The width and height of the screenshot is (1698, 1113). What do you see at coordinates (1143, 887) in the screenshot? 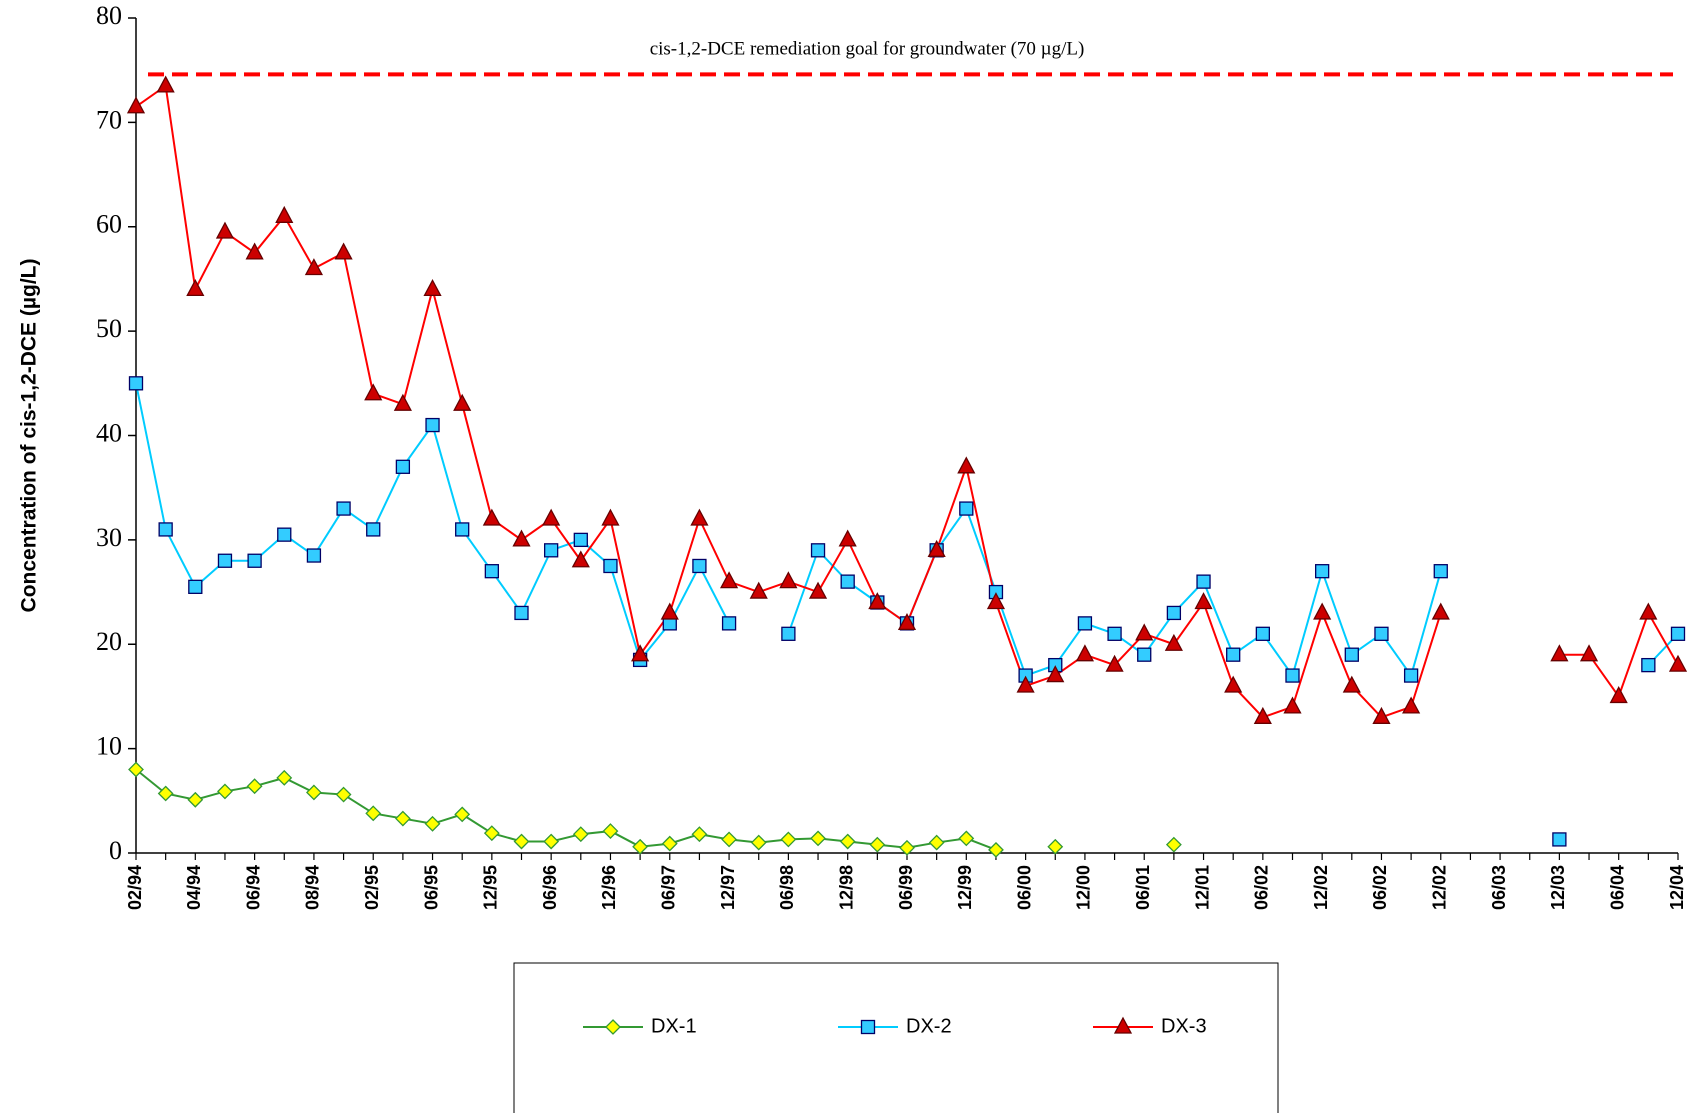
I see `x-tick-label: 06/01` at bounding box center [1143, 887].